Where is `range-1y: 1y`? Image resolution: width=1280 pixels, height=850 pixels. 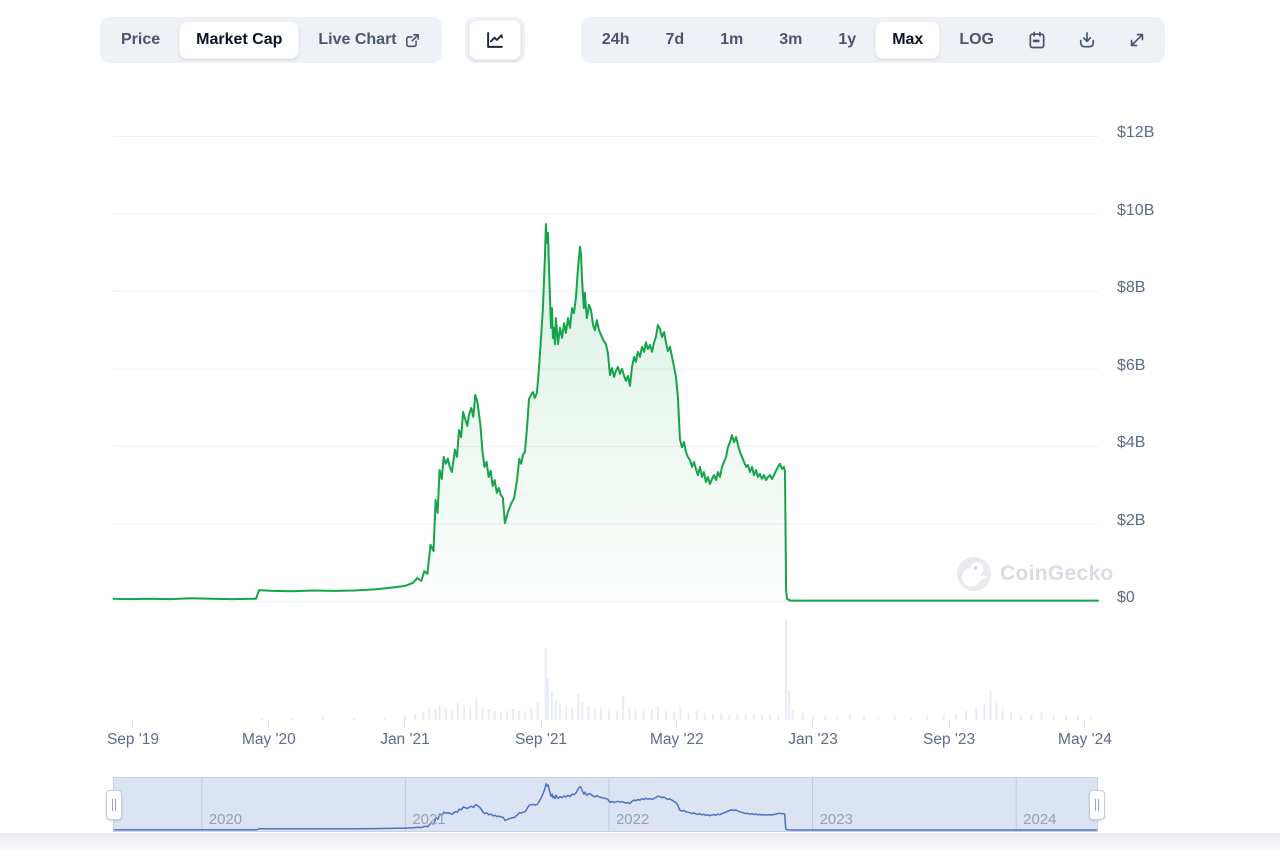
range-1y: 1y is located at coordinates (847, 40).